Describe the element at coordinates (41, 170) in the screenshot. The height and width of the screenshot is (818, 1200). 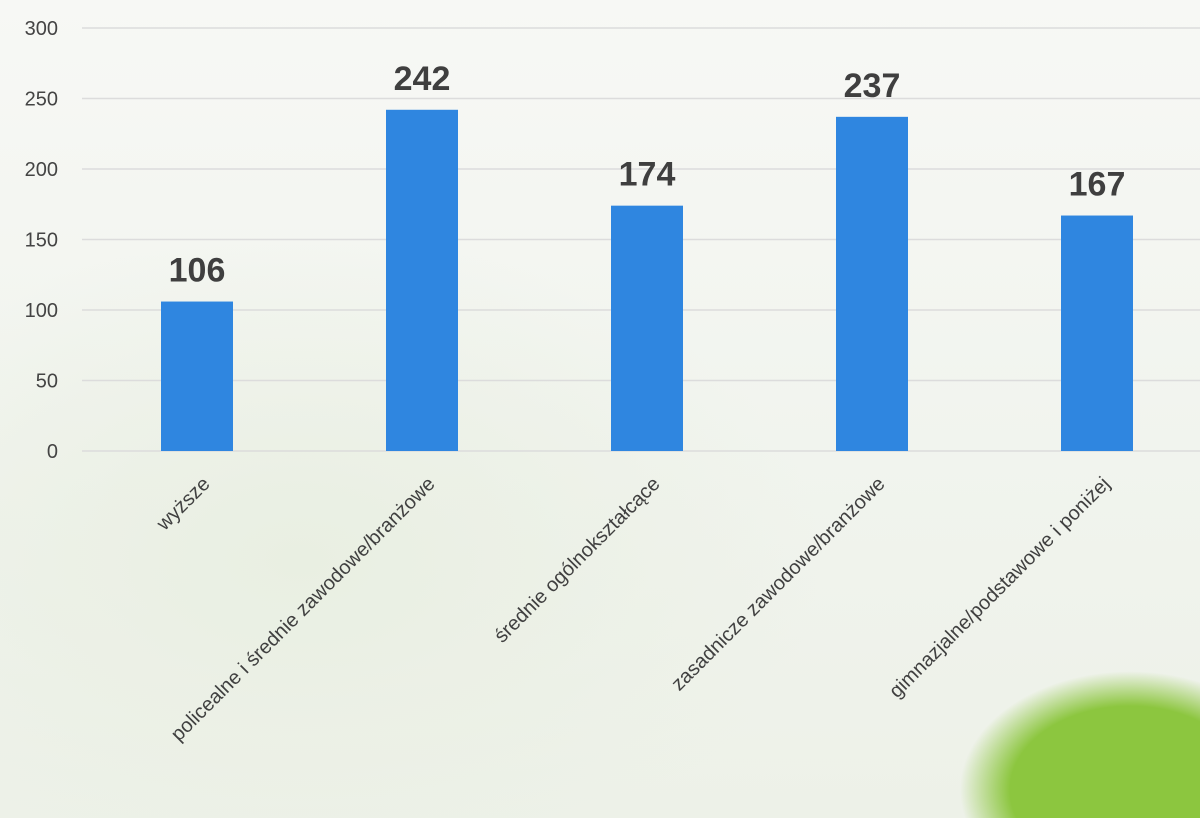
I see `y-tick-label: 200` at that location.